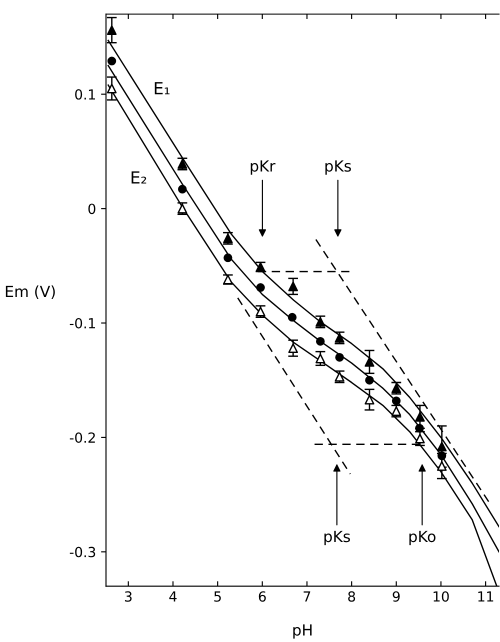 The width and height of the screenshot is (500, 642). I want to click on annotation: E₁, so click(162, 88).